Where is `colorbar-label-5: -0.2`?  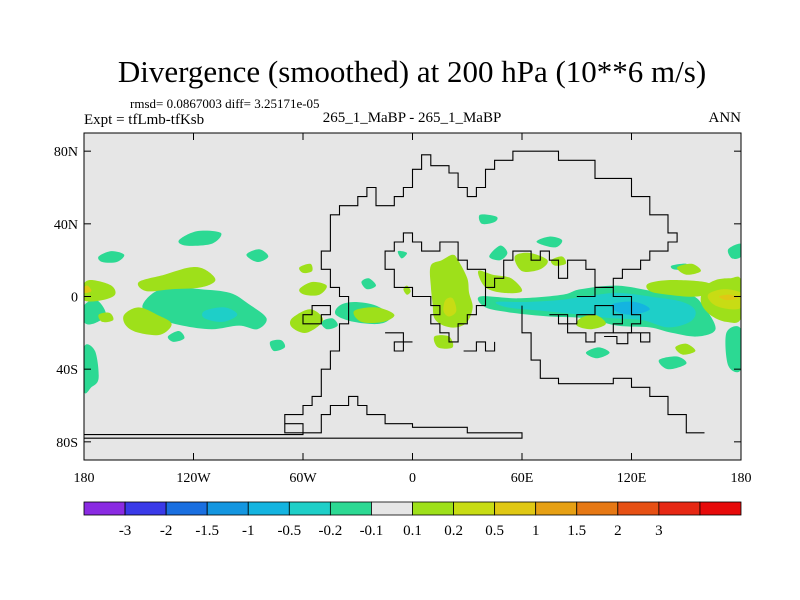
colorbar-label-5: -0.2 is located at coordinates (331, 531).